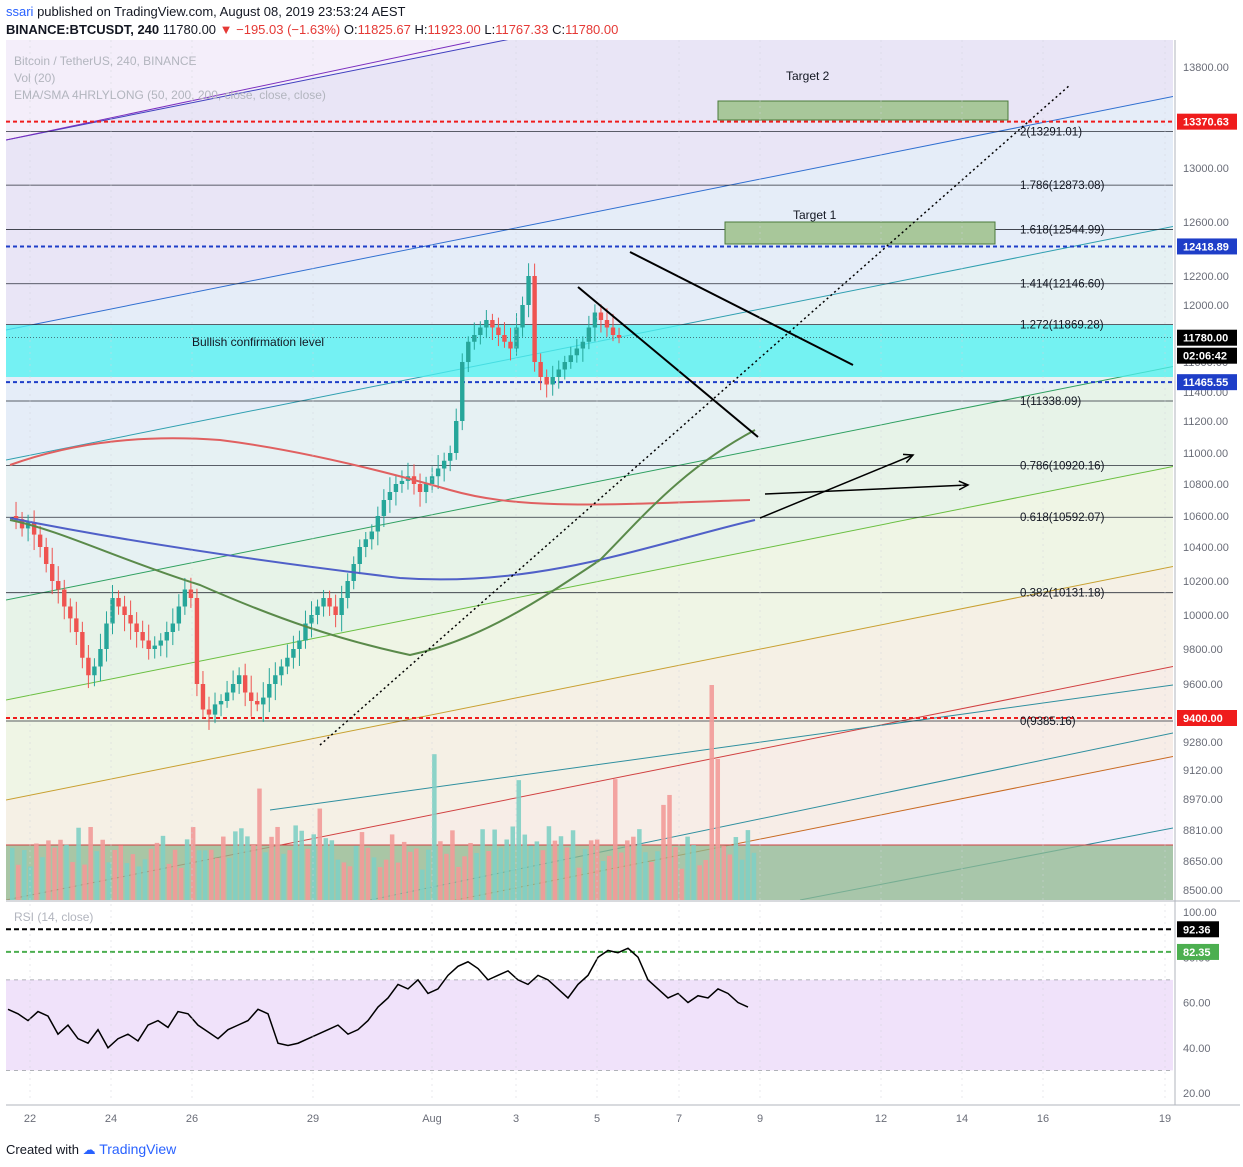  What do you see at coordinates (516, 1119) in the screenshot?
I see `time-axis-label: 3` at bounding box center [516, 1119].